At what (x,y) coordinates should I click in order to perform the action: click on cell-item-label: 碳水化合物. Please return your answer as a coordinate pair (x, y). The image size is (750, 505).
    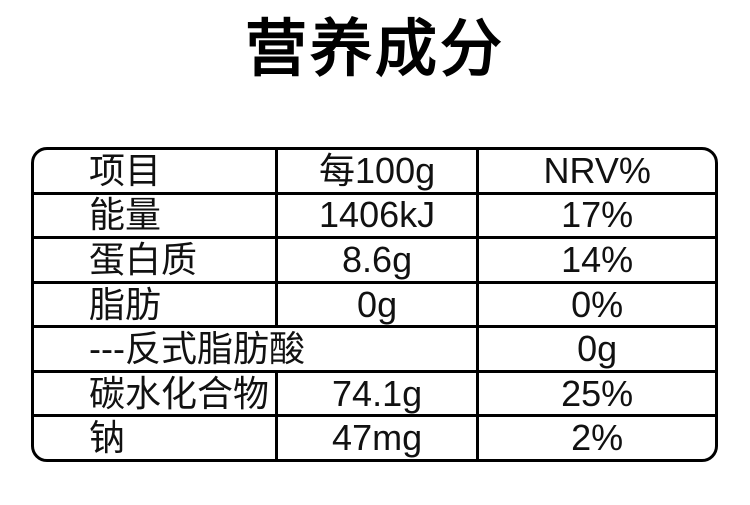
    Looking at the image, I should click on (156, 393).